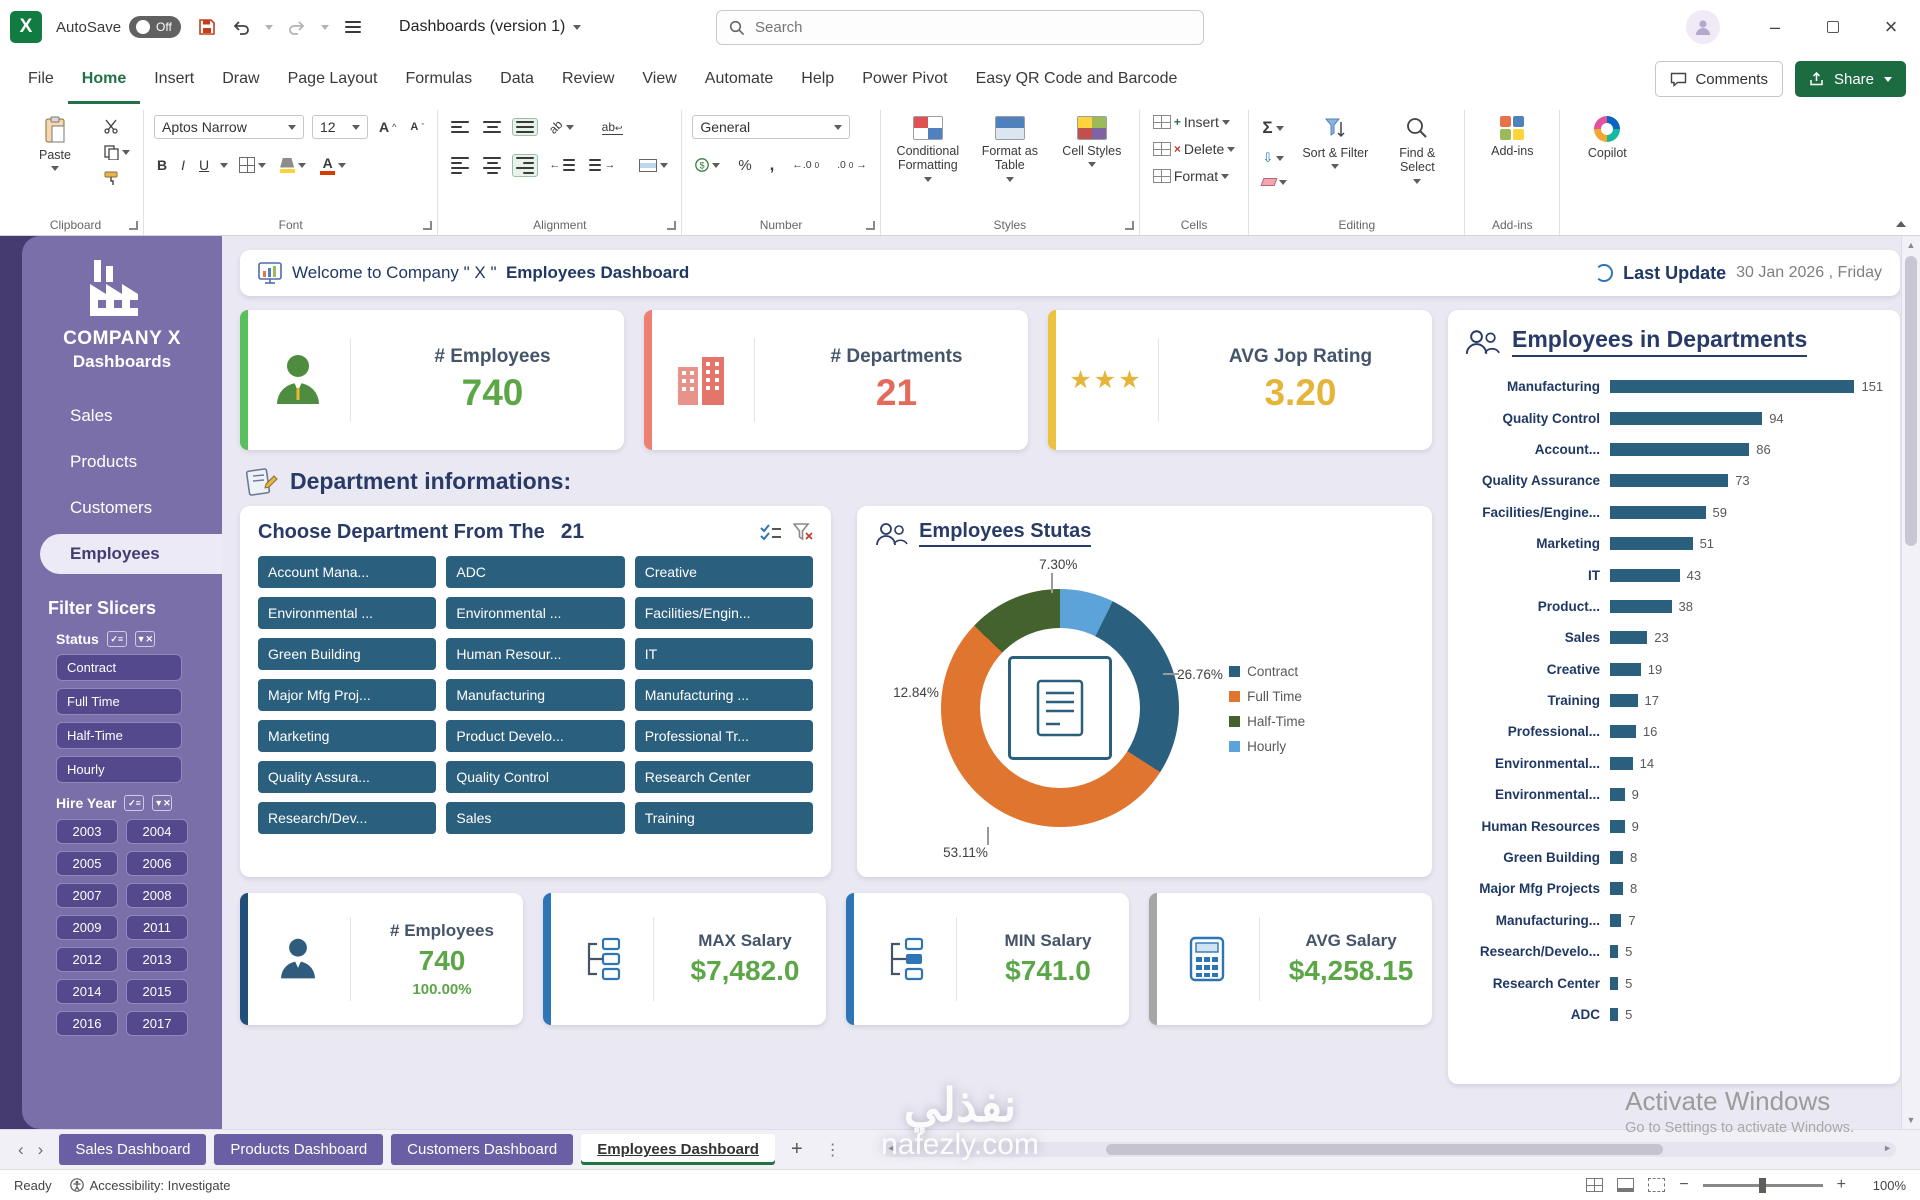  I want to click on align-right-button, so click(525, 165).